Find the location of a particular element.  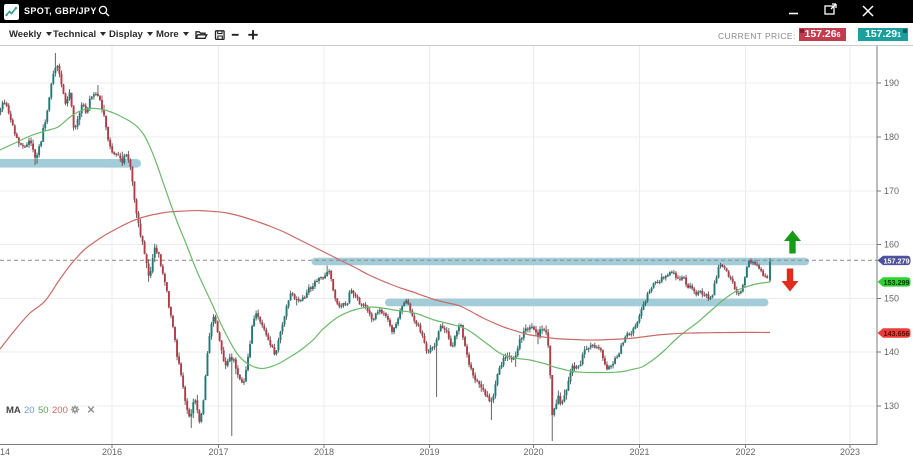

svg-text: 153.299 is located at coordinates (897, 282).